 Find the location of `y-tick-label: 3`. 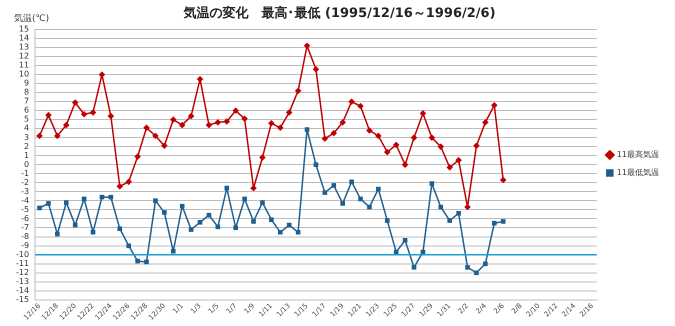

y-tick-label: 3 is located at coordinates (27, 137).